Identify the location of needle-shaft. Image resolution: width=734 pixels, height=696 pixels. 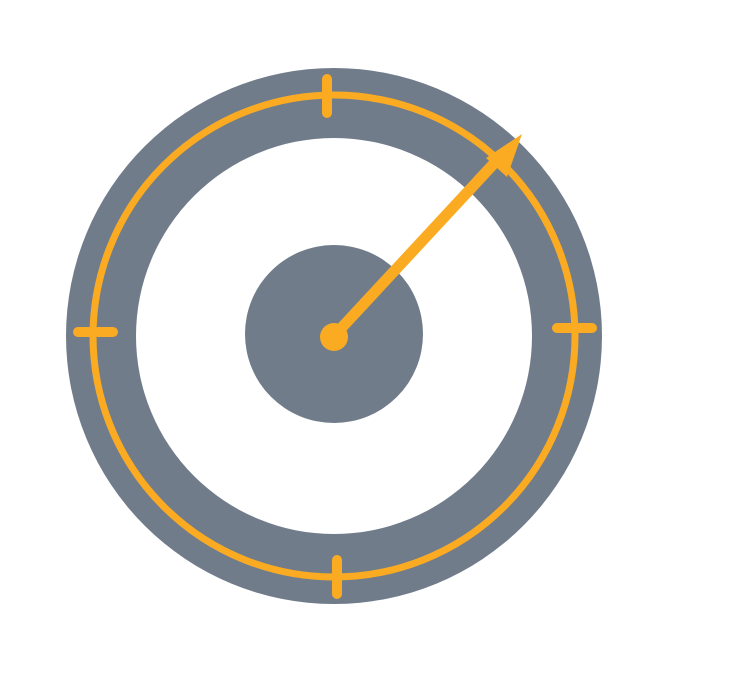
(417, 246).